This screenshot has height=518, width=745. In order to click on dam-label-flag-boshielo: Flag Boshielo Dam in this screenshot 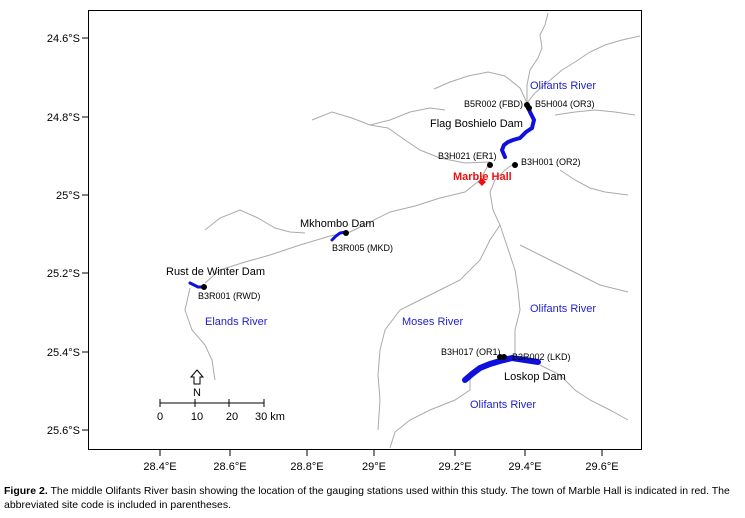, I will do `click(476, 124)`.